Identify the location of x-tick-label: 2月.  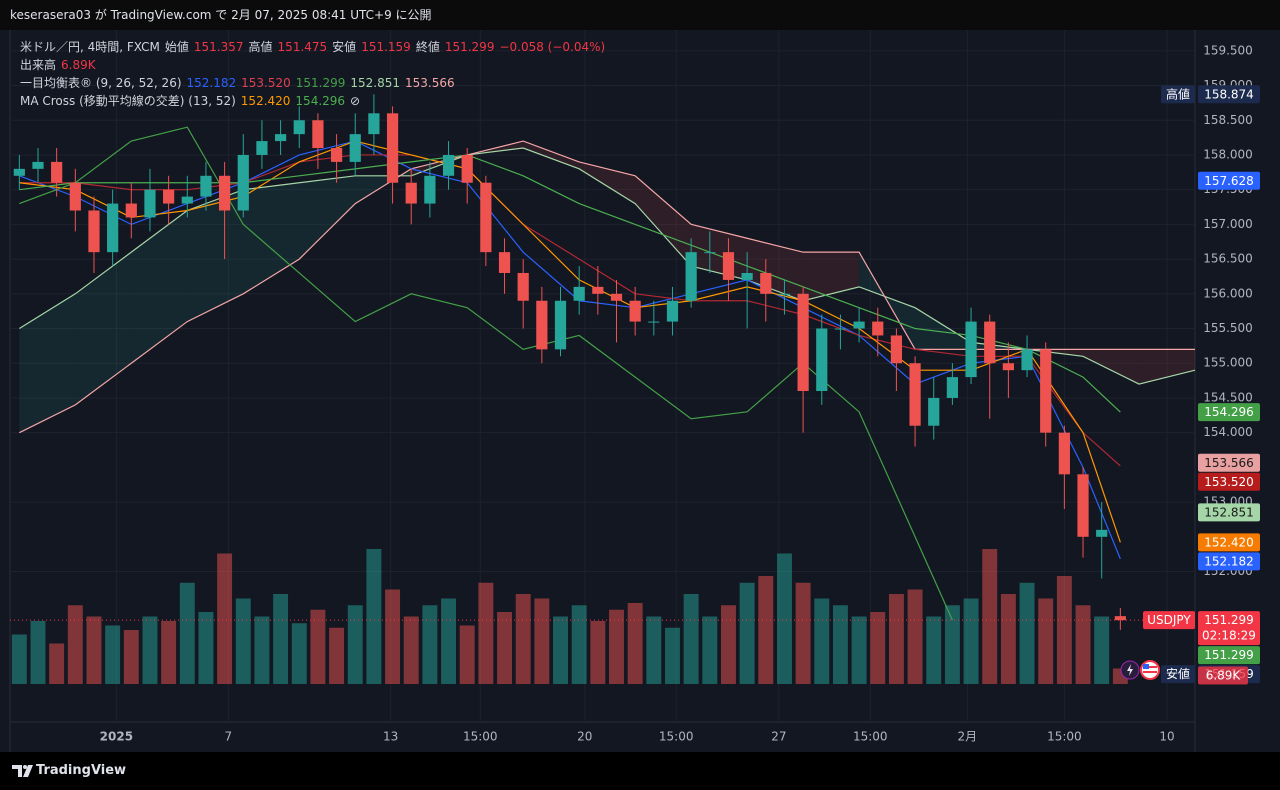
(968, 737).